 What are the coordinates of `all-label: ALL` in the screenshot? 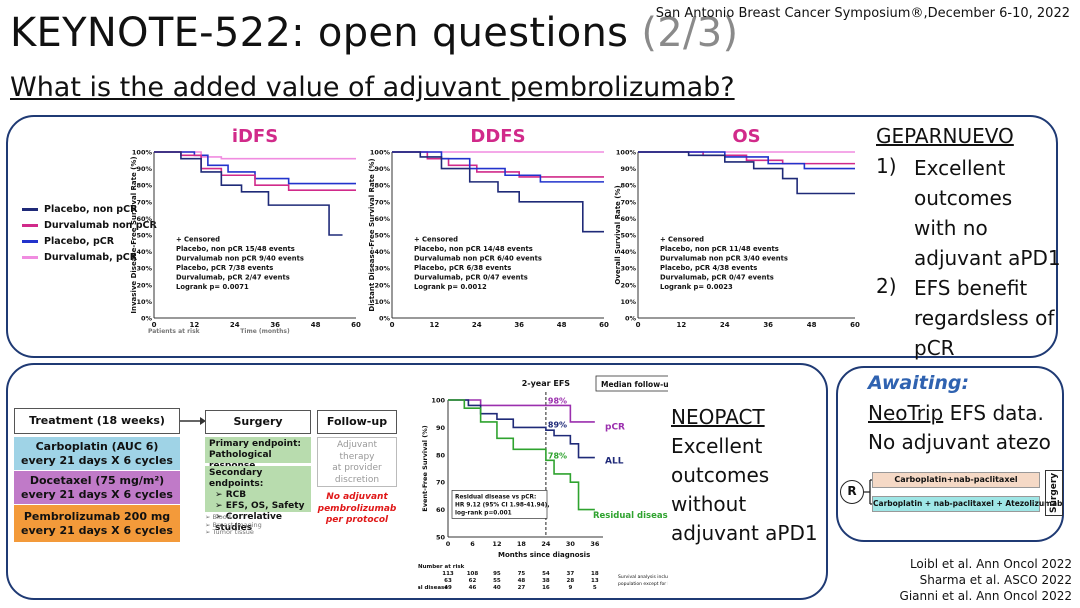 It's located at (614, 462).